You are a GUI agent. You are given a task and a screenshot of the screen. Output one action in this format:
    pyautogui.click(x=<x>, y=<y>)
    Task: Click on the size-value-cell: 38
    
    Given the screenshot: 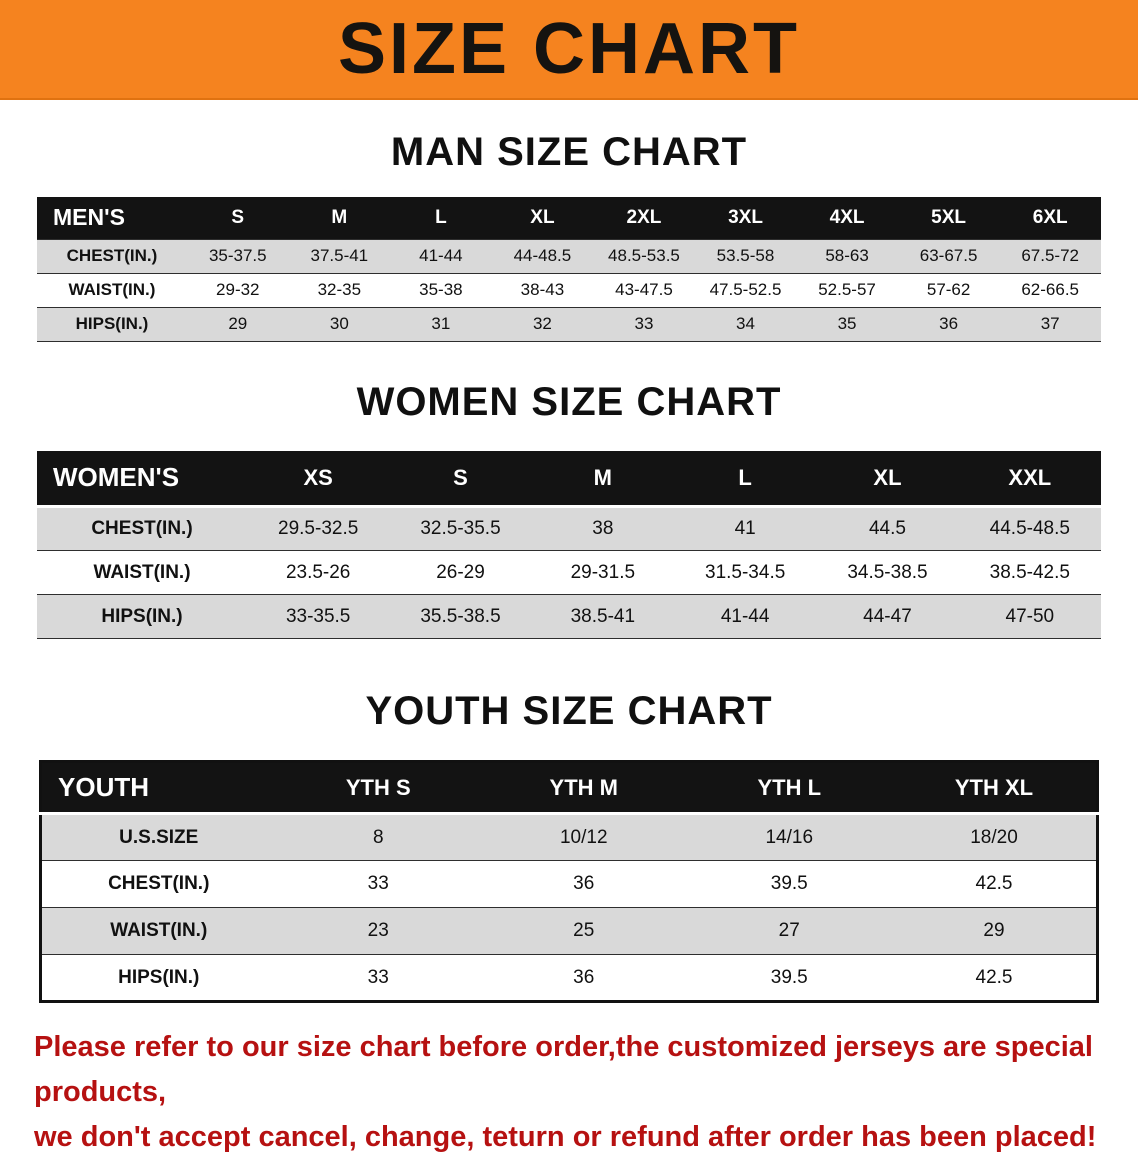 What is the action you would take?
    pyautogui.click(x=602, y=528)
    